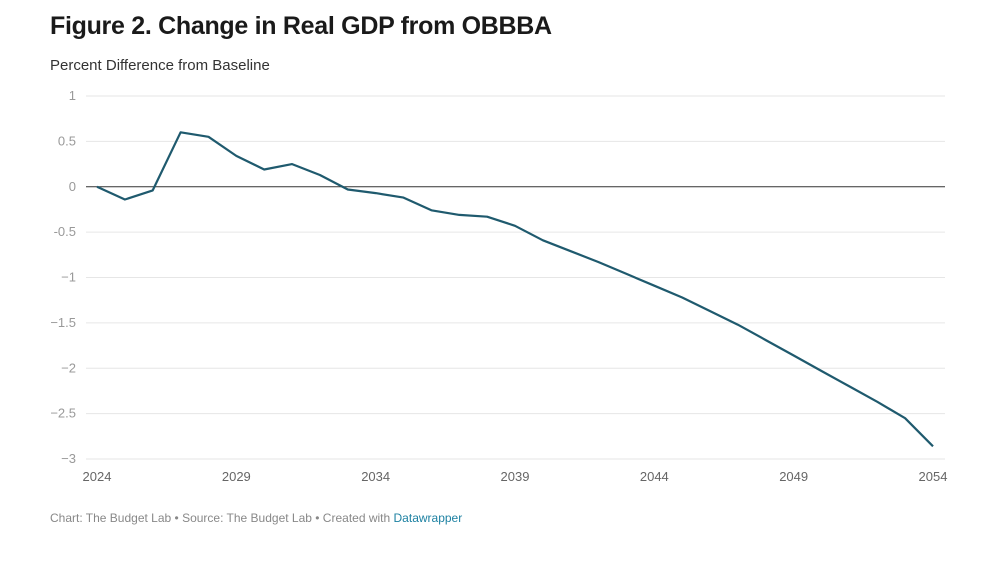 The image size is (1000, 561). What do you see at coordinates (236, 476) in the screenshot?
I see `x-tick-label: 2029` at bounding box center [236, 476].